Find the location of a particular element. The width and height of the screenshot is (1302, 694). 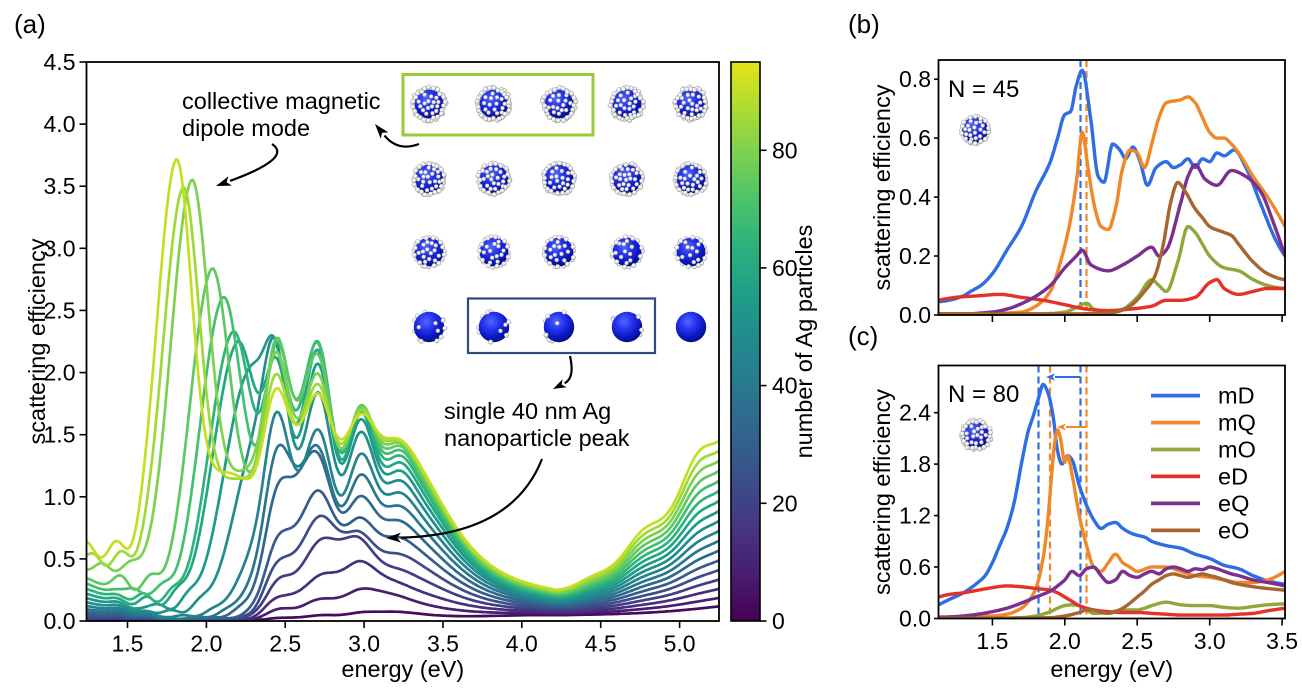

svg-text: eQ is located at coordinates (1233, 503).